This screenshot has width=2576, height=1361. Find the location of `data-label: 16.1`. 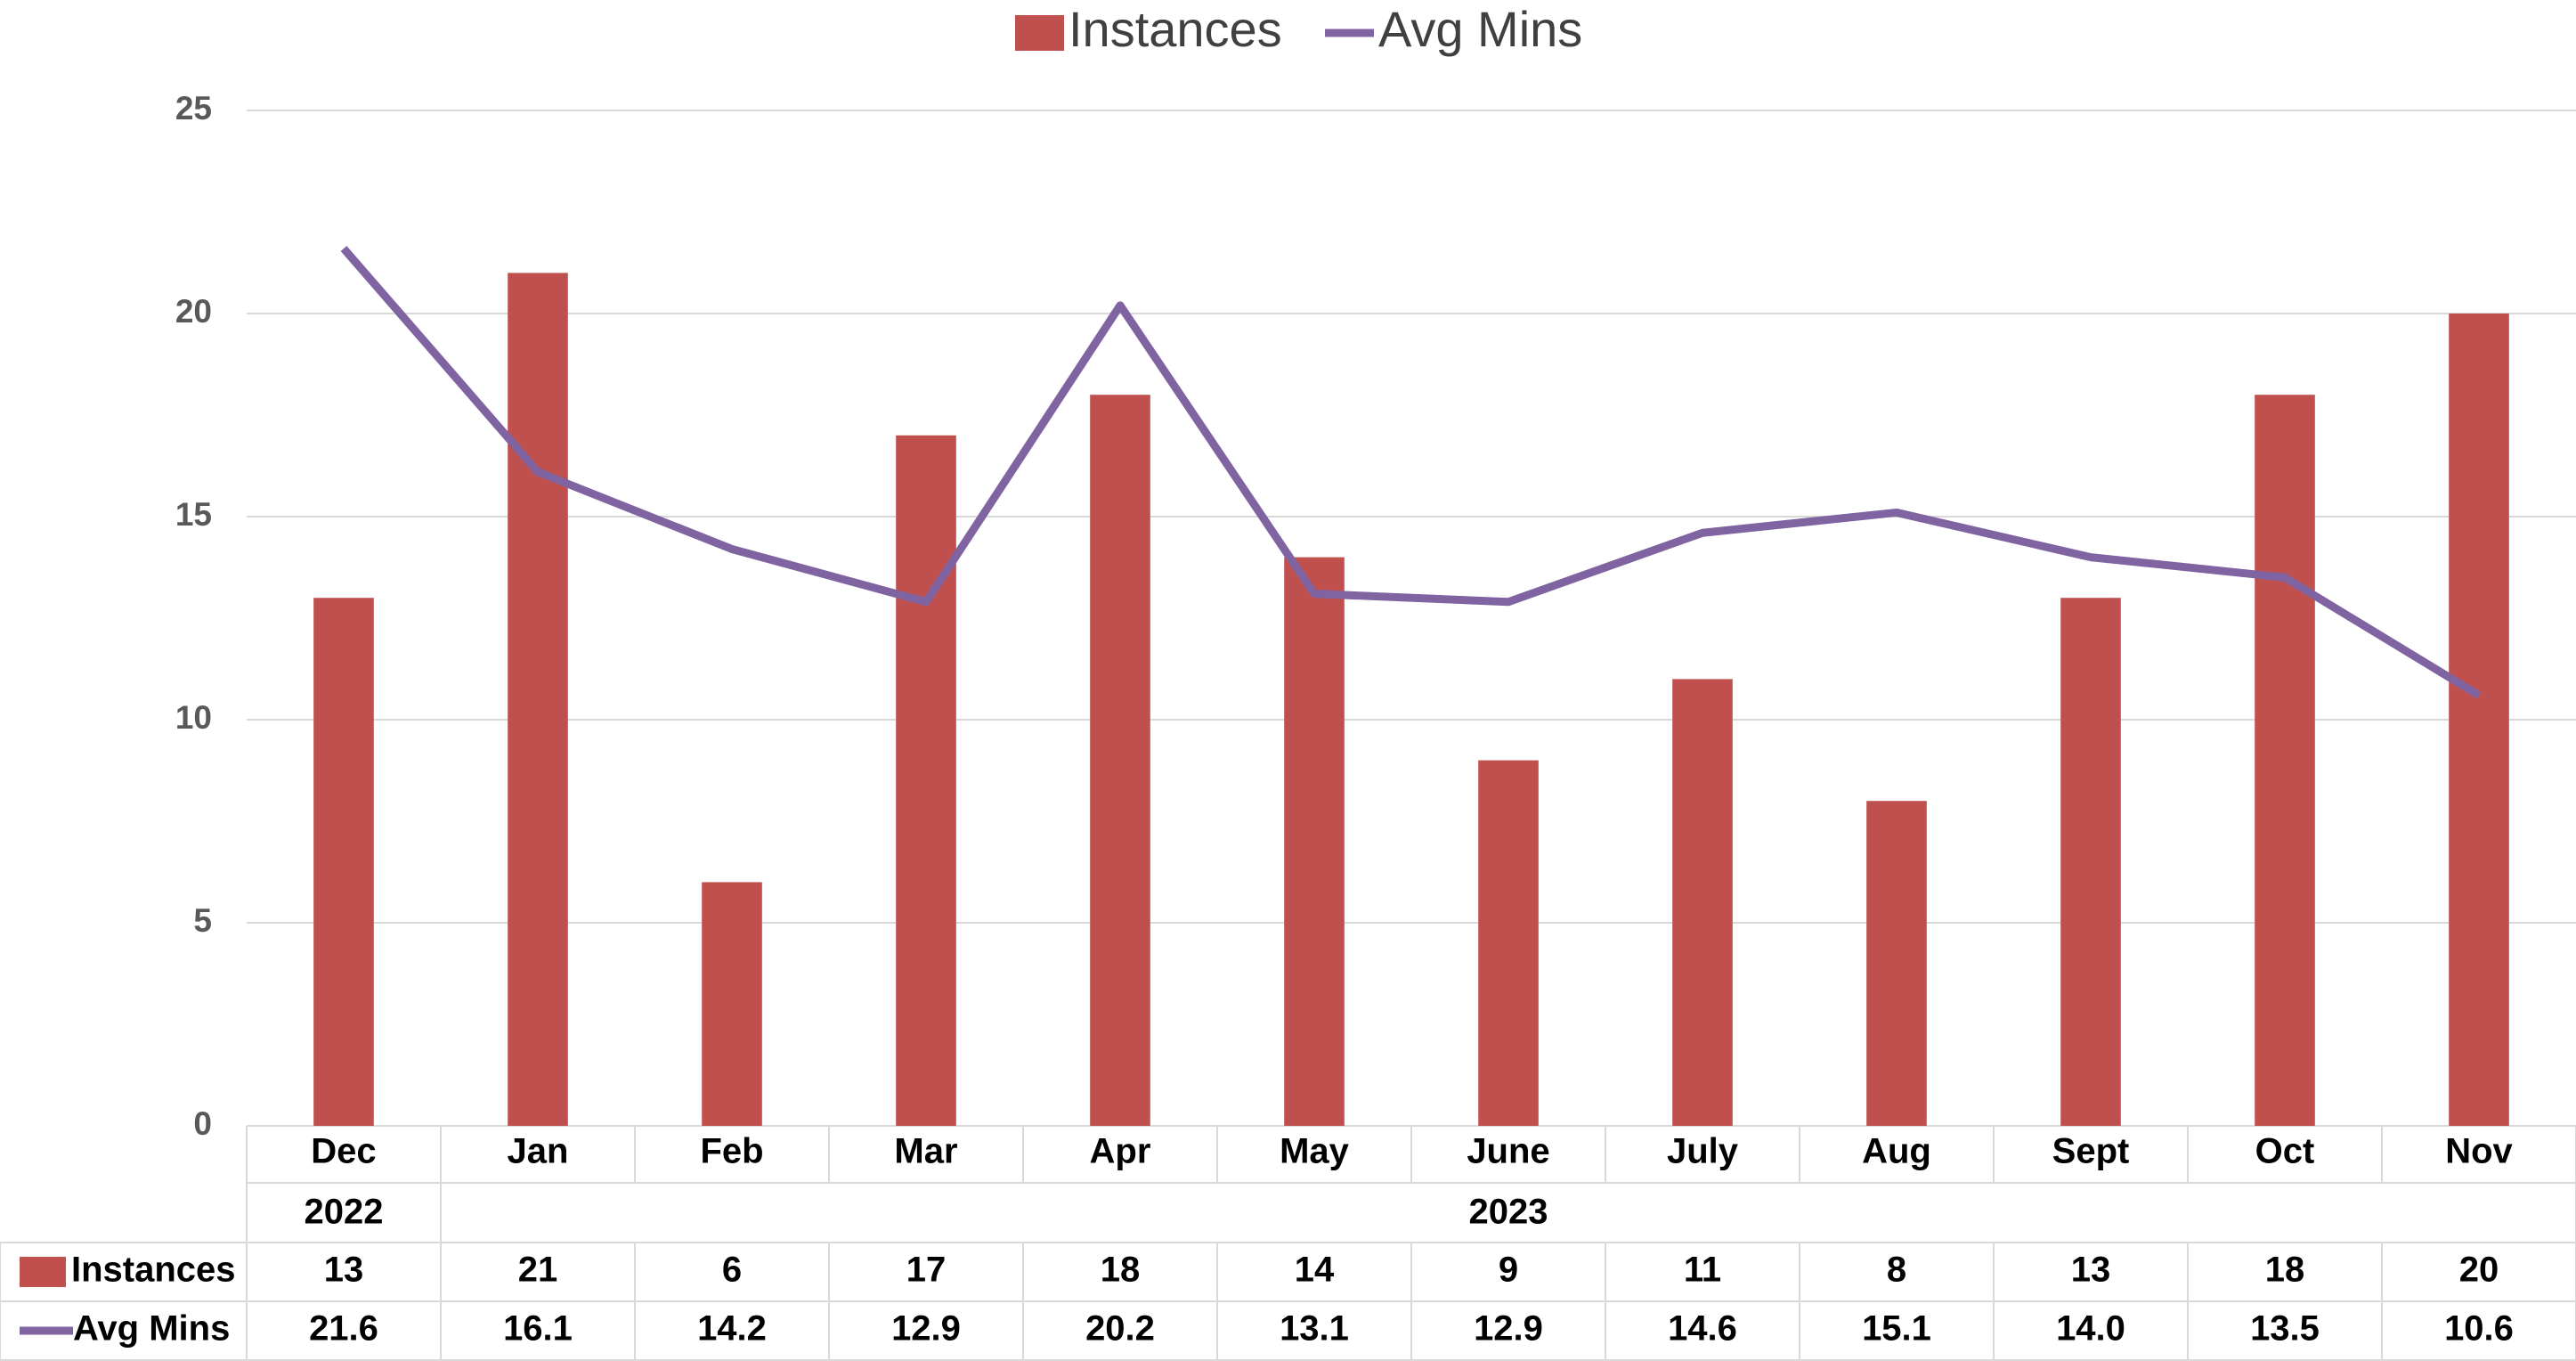

data-label: 16.1 is located at coordinates (538, 1329).